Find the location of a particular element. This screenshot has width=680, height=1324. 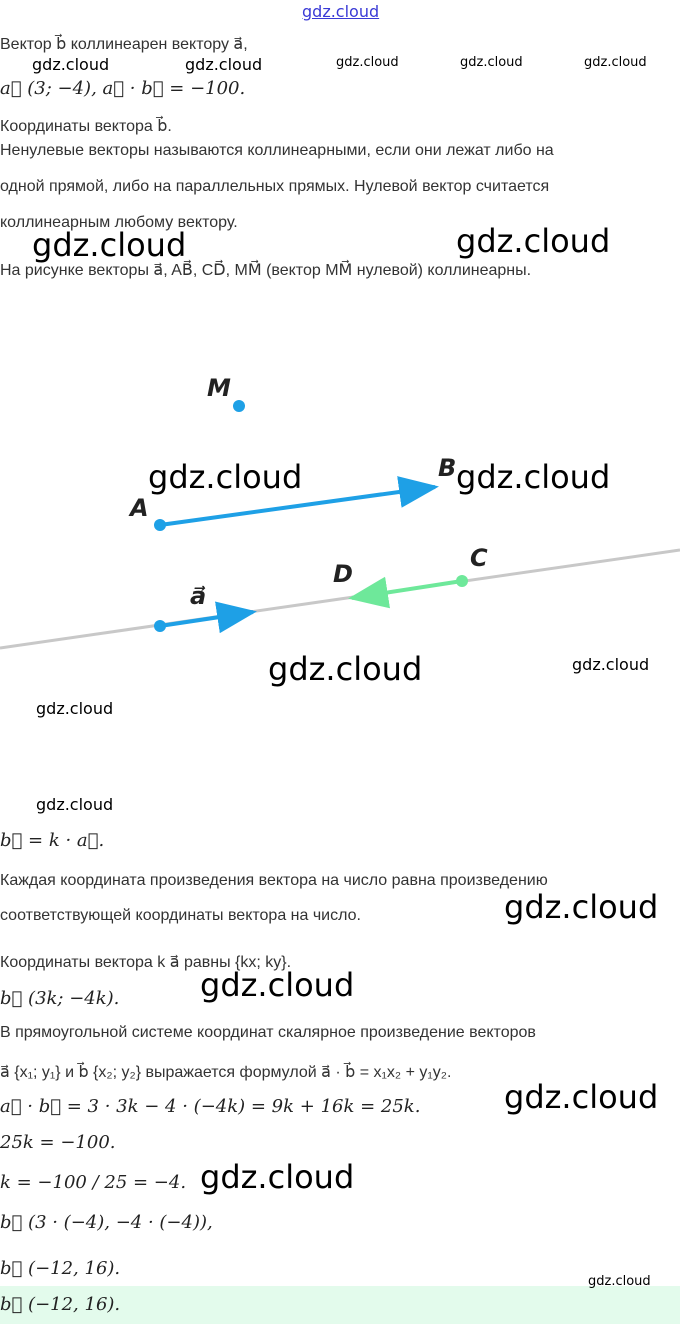

text-line: коллинеарным любому вектору. is located at coordinates (119, 222).